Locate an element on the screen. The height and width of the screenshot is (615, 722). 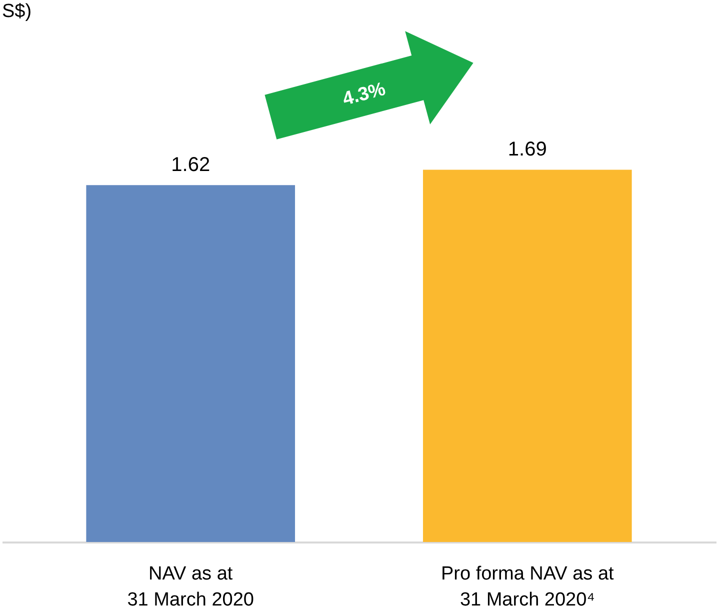
data-label: 1.69 is located at coordinates (527, 149).